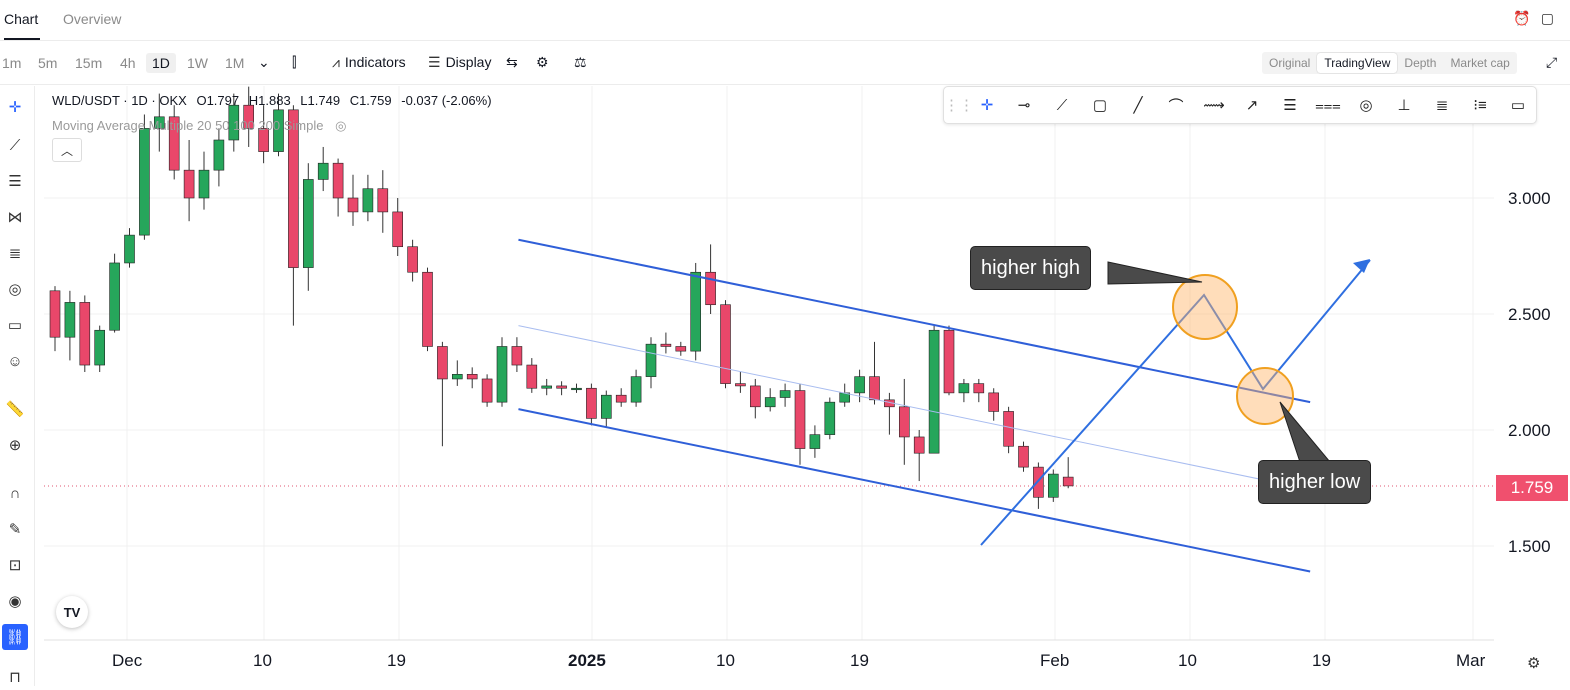  What do you see at coordinates (128, 63) in the screenshot?
I see `timeframe-4h: 4h` at bounding box center [128, 63].